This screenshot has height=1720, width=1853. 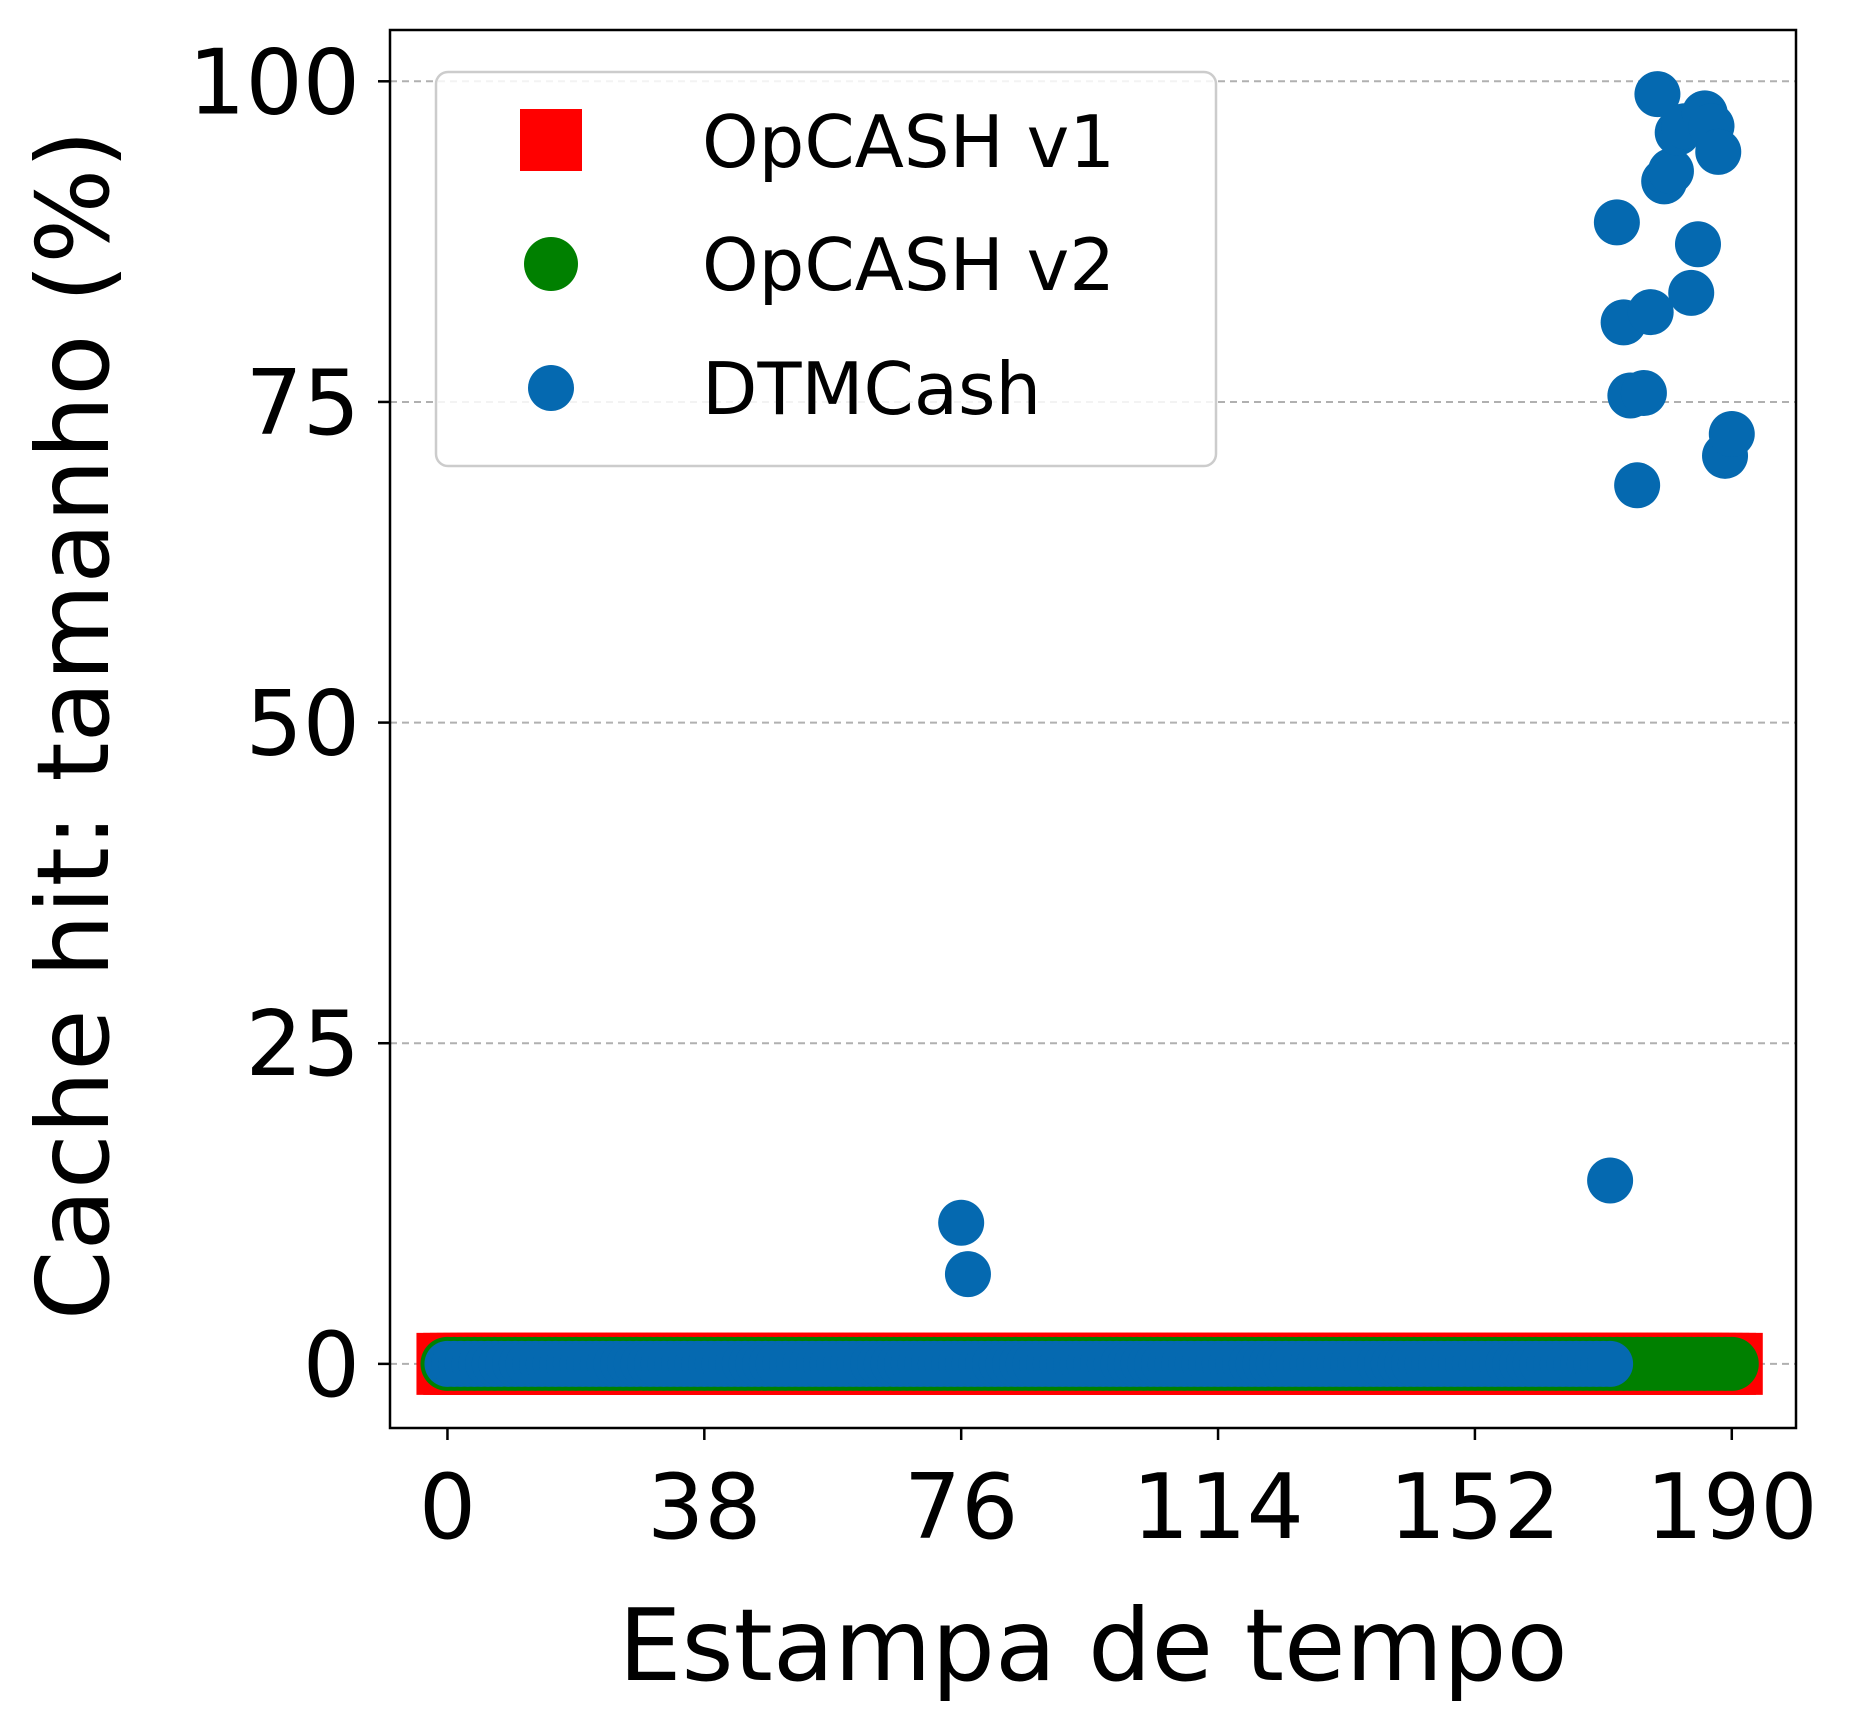 What do you see at coordinates (447, 1507) in the screenshot?
I see `x-tick-label: 0` at bounding box center [447, 1507].